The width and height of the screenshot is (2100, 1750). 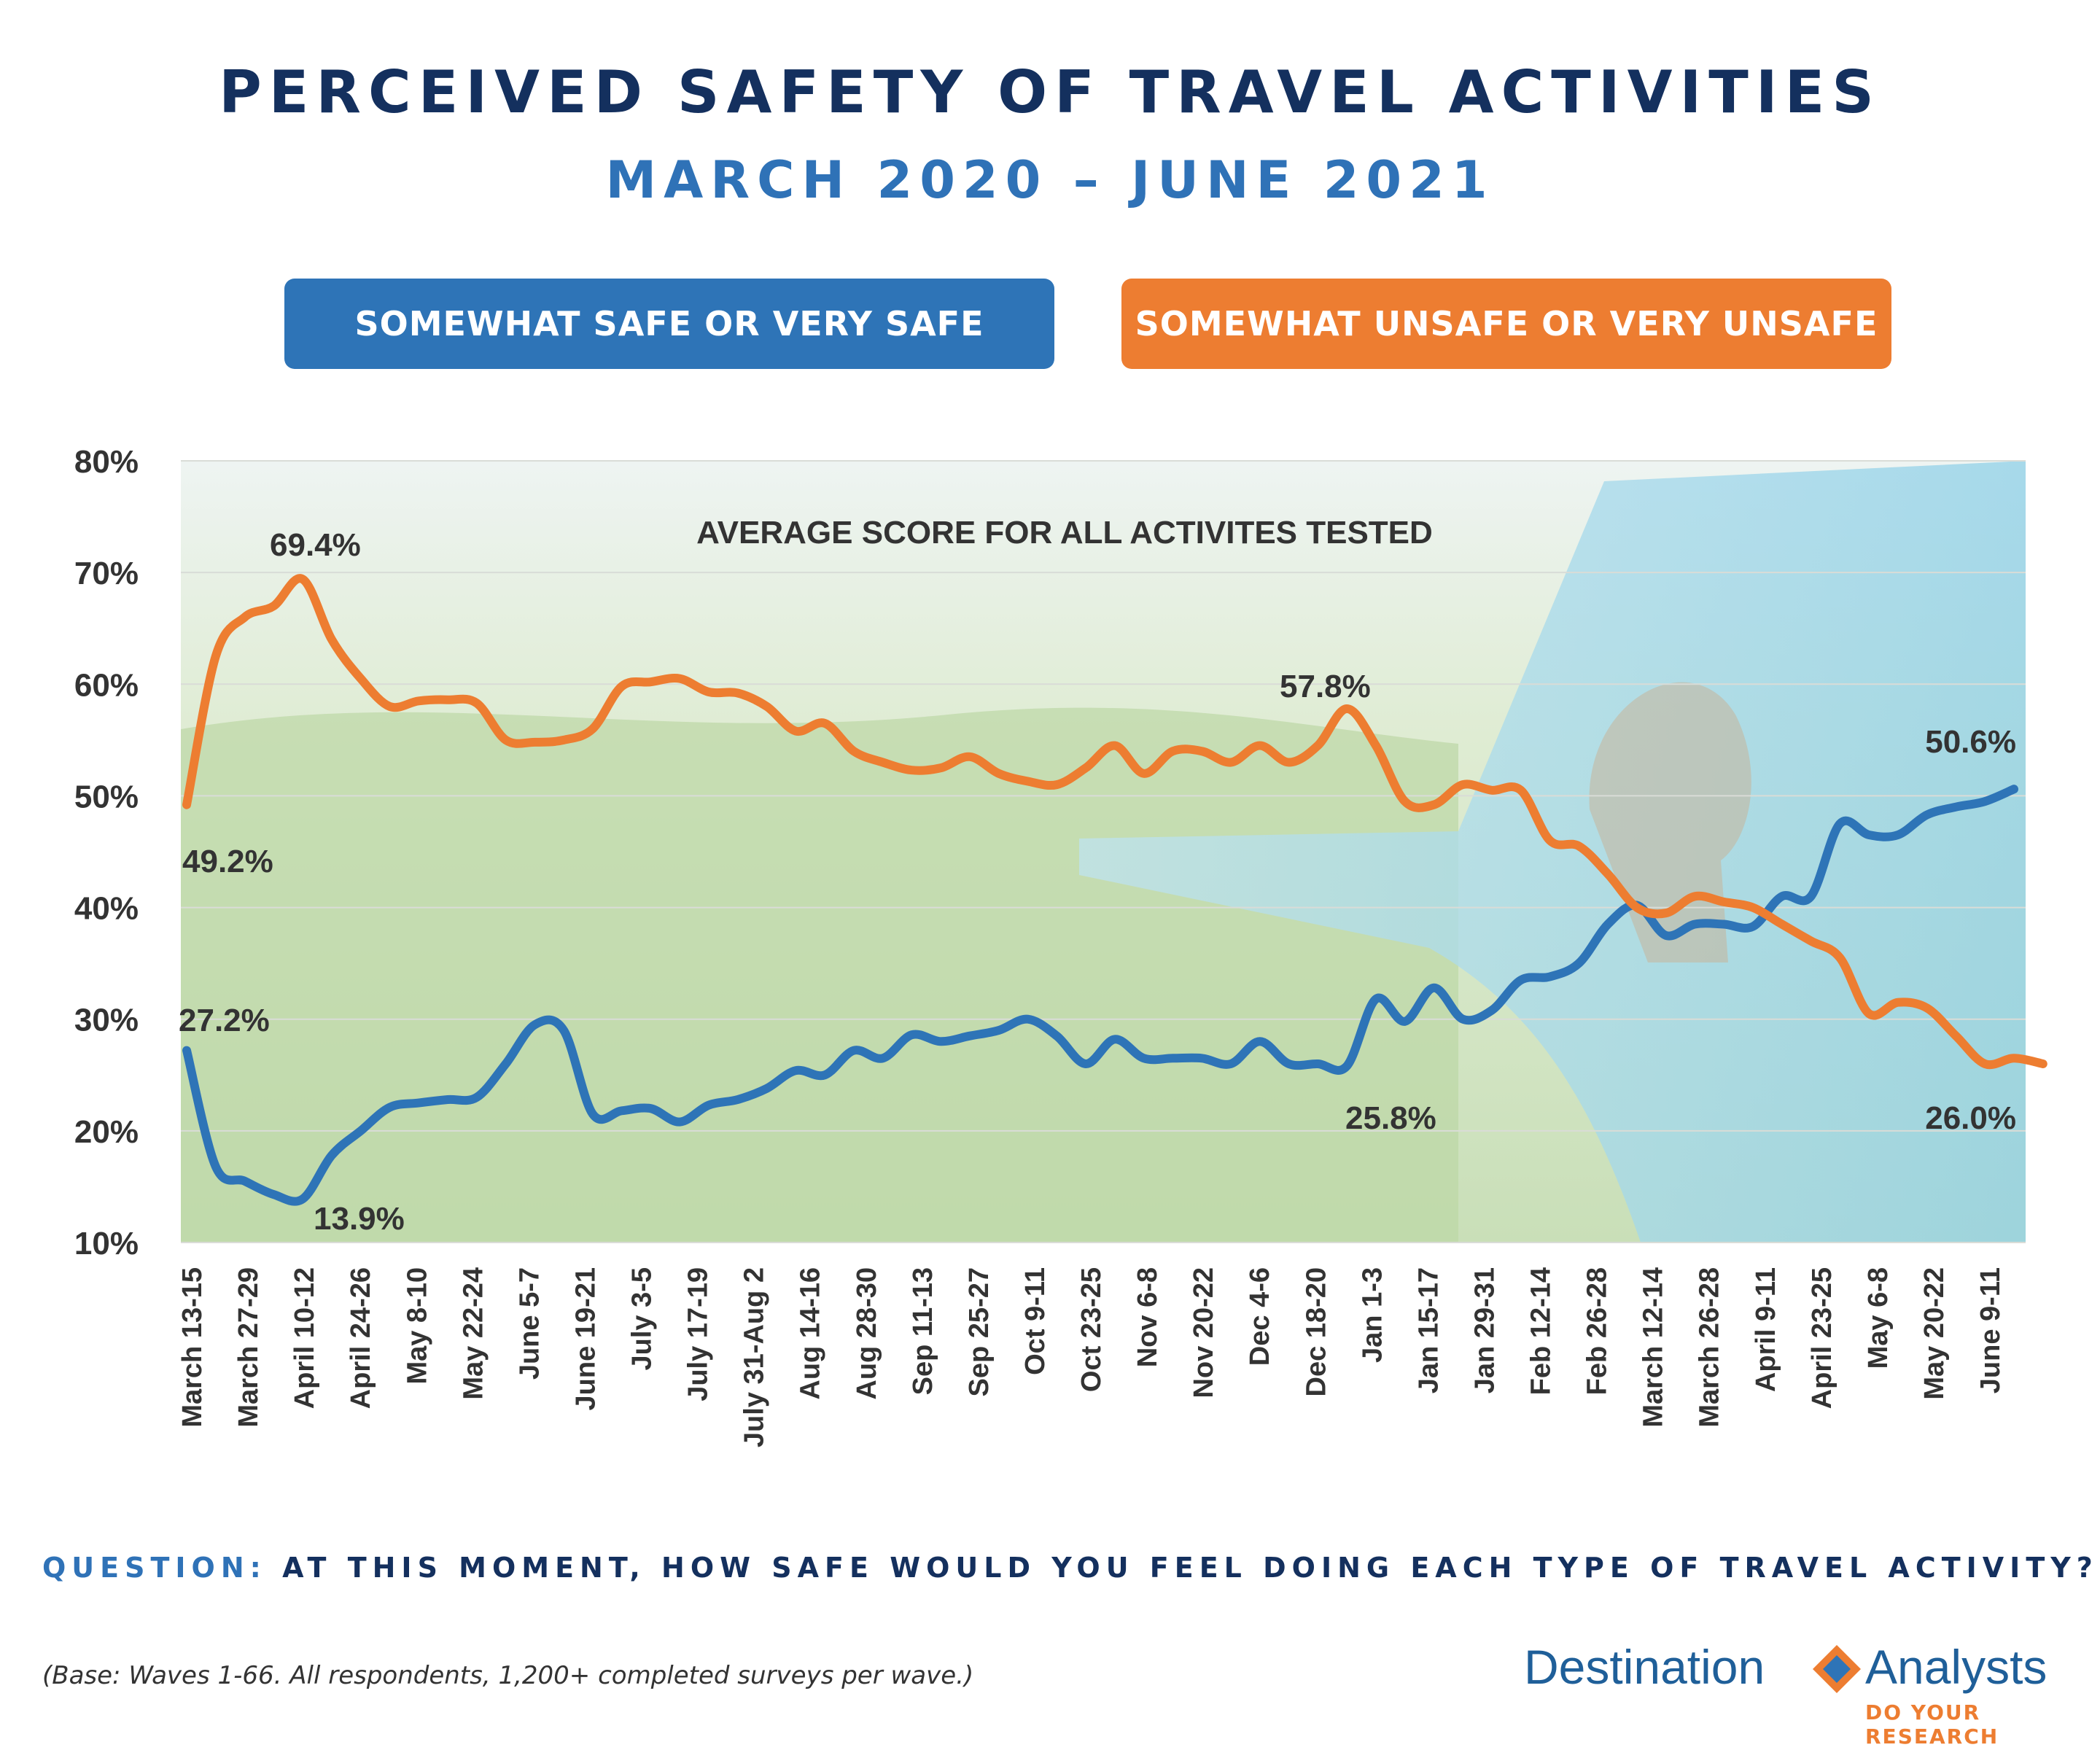 I want to click on x-tick-label: May 8-10, so click(x=417, y=1326).